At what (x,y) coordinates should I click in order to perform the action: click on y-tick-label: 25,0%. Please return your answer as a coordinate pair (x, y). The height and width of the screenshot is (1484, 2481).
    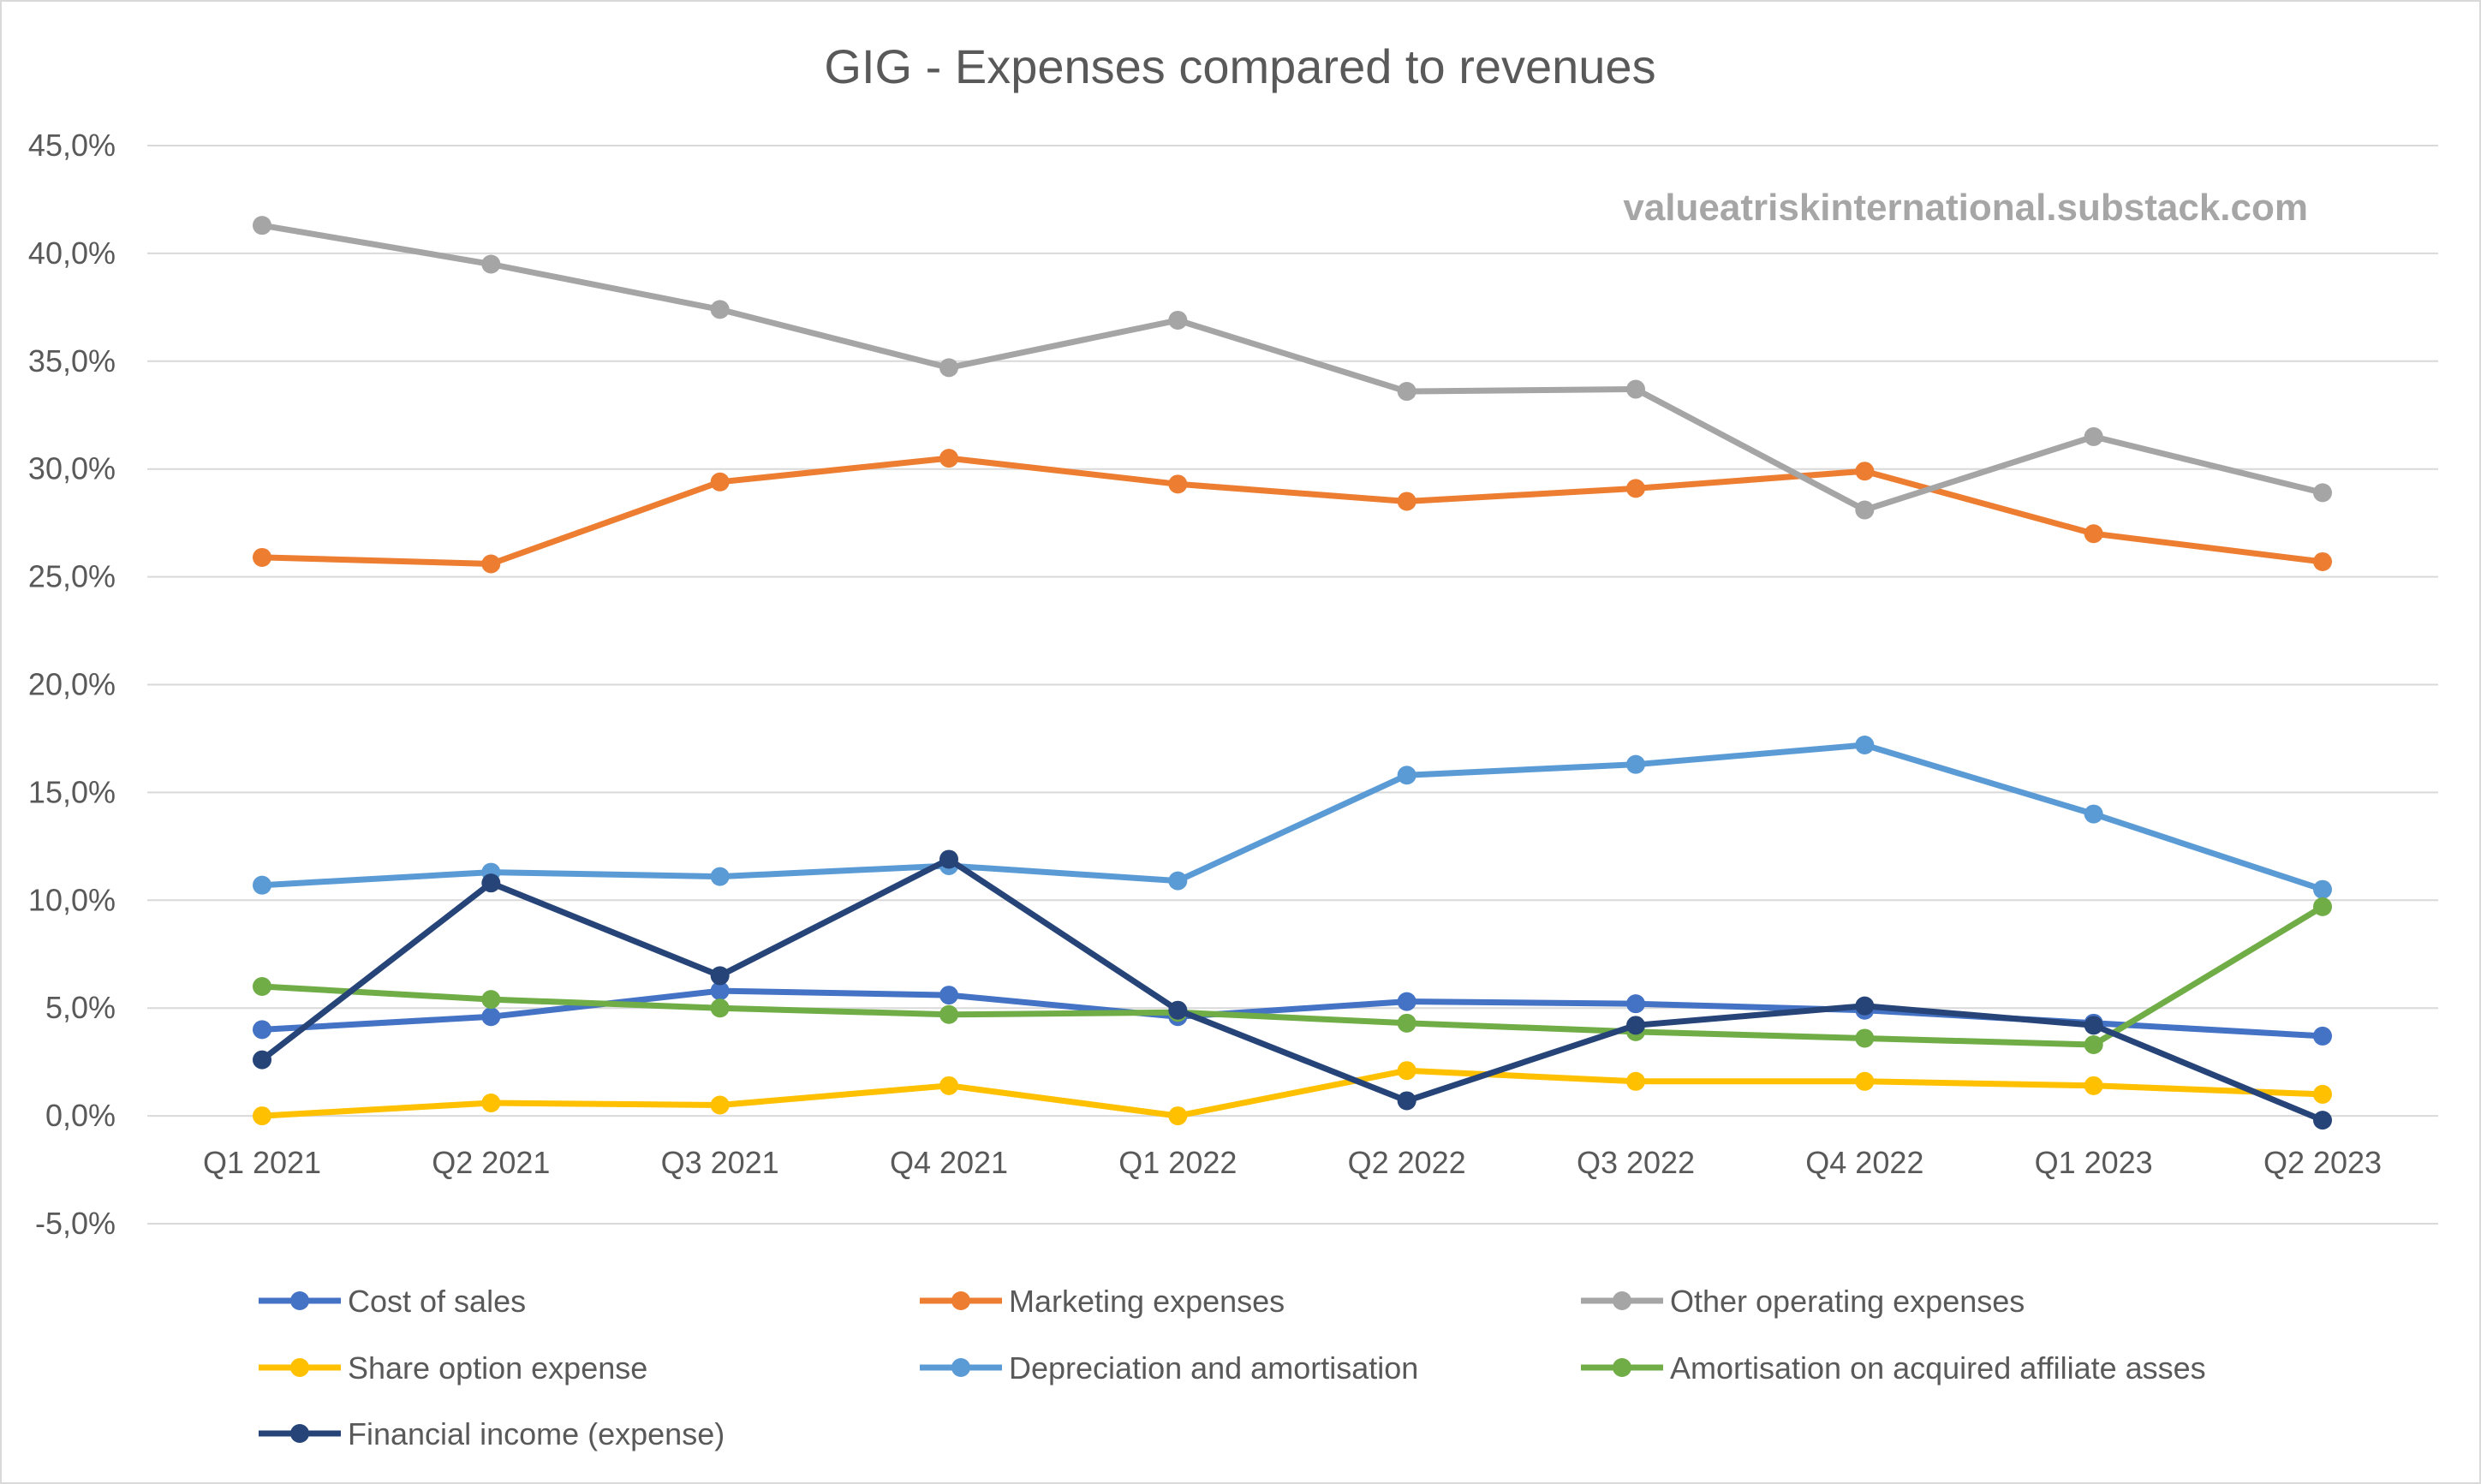
    Looking at the image, I should click on (72, 577).